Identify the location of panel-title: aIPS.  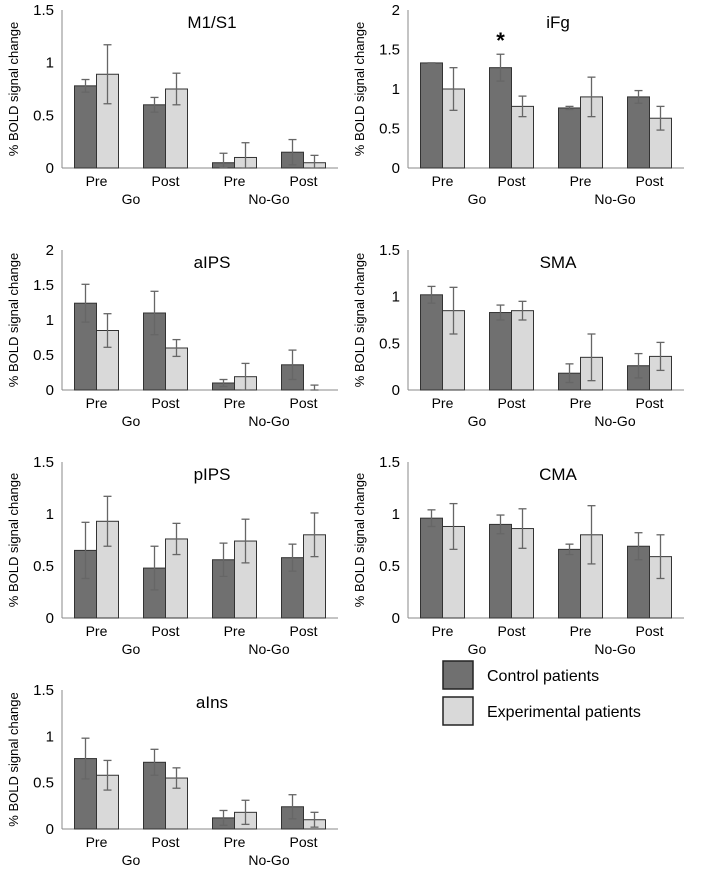
(212, 262).